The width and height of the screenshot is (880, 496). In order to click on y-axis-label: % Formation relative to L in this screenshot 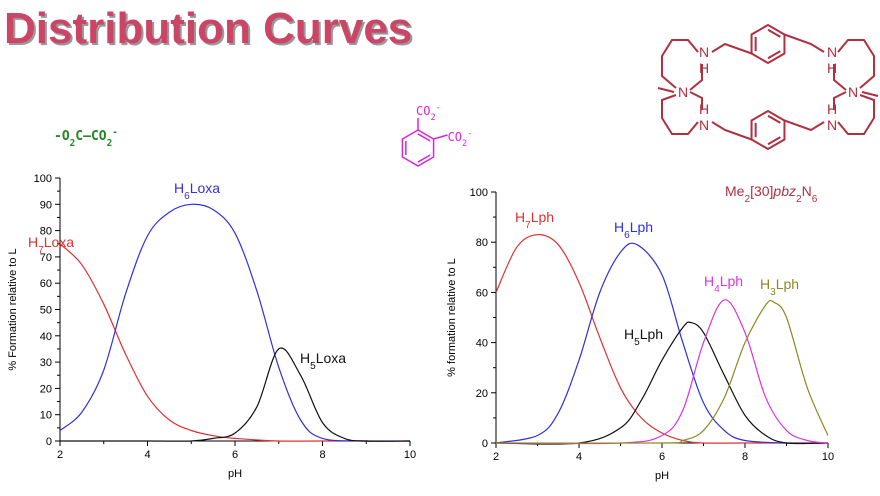, I will do `click(13, 309)`.